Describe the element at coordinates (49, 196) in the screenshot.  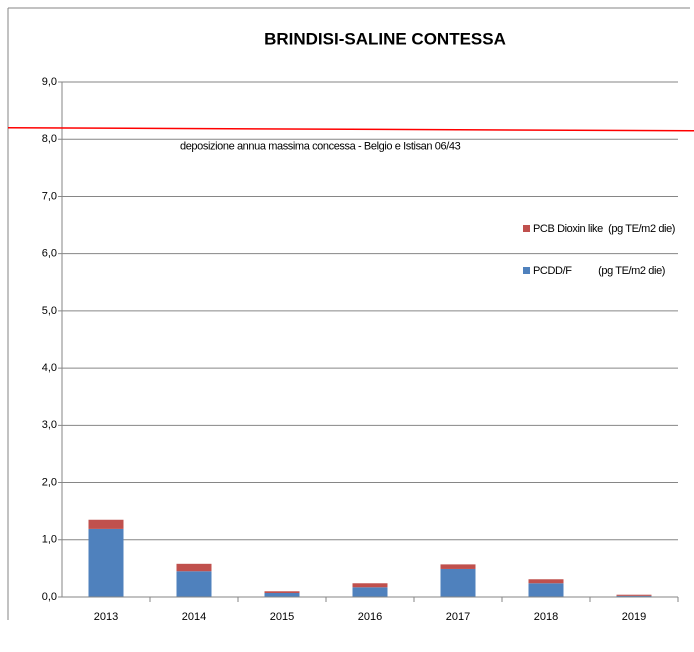
I see `y-tick-label: 7,0` at that location.